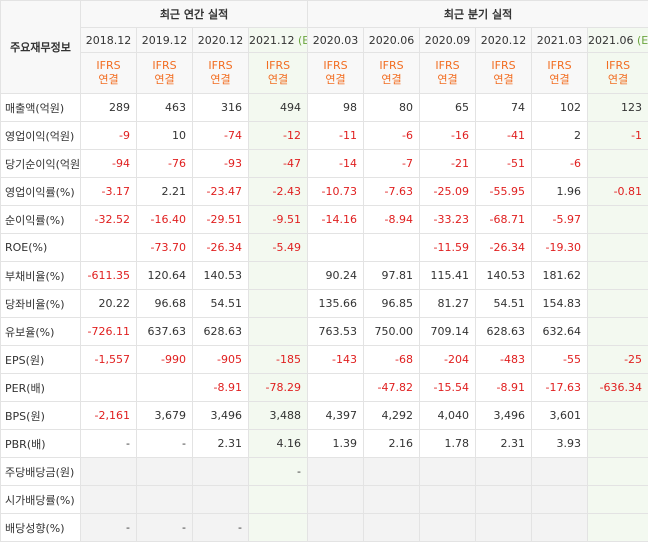 The height and width of the screenshot is (542, 648). What do you see at coordinates (109, 40) in the screenshot?
I see `annual-date: 2018.12` at bounding box center [109, 40].